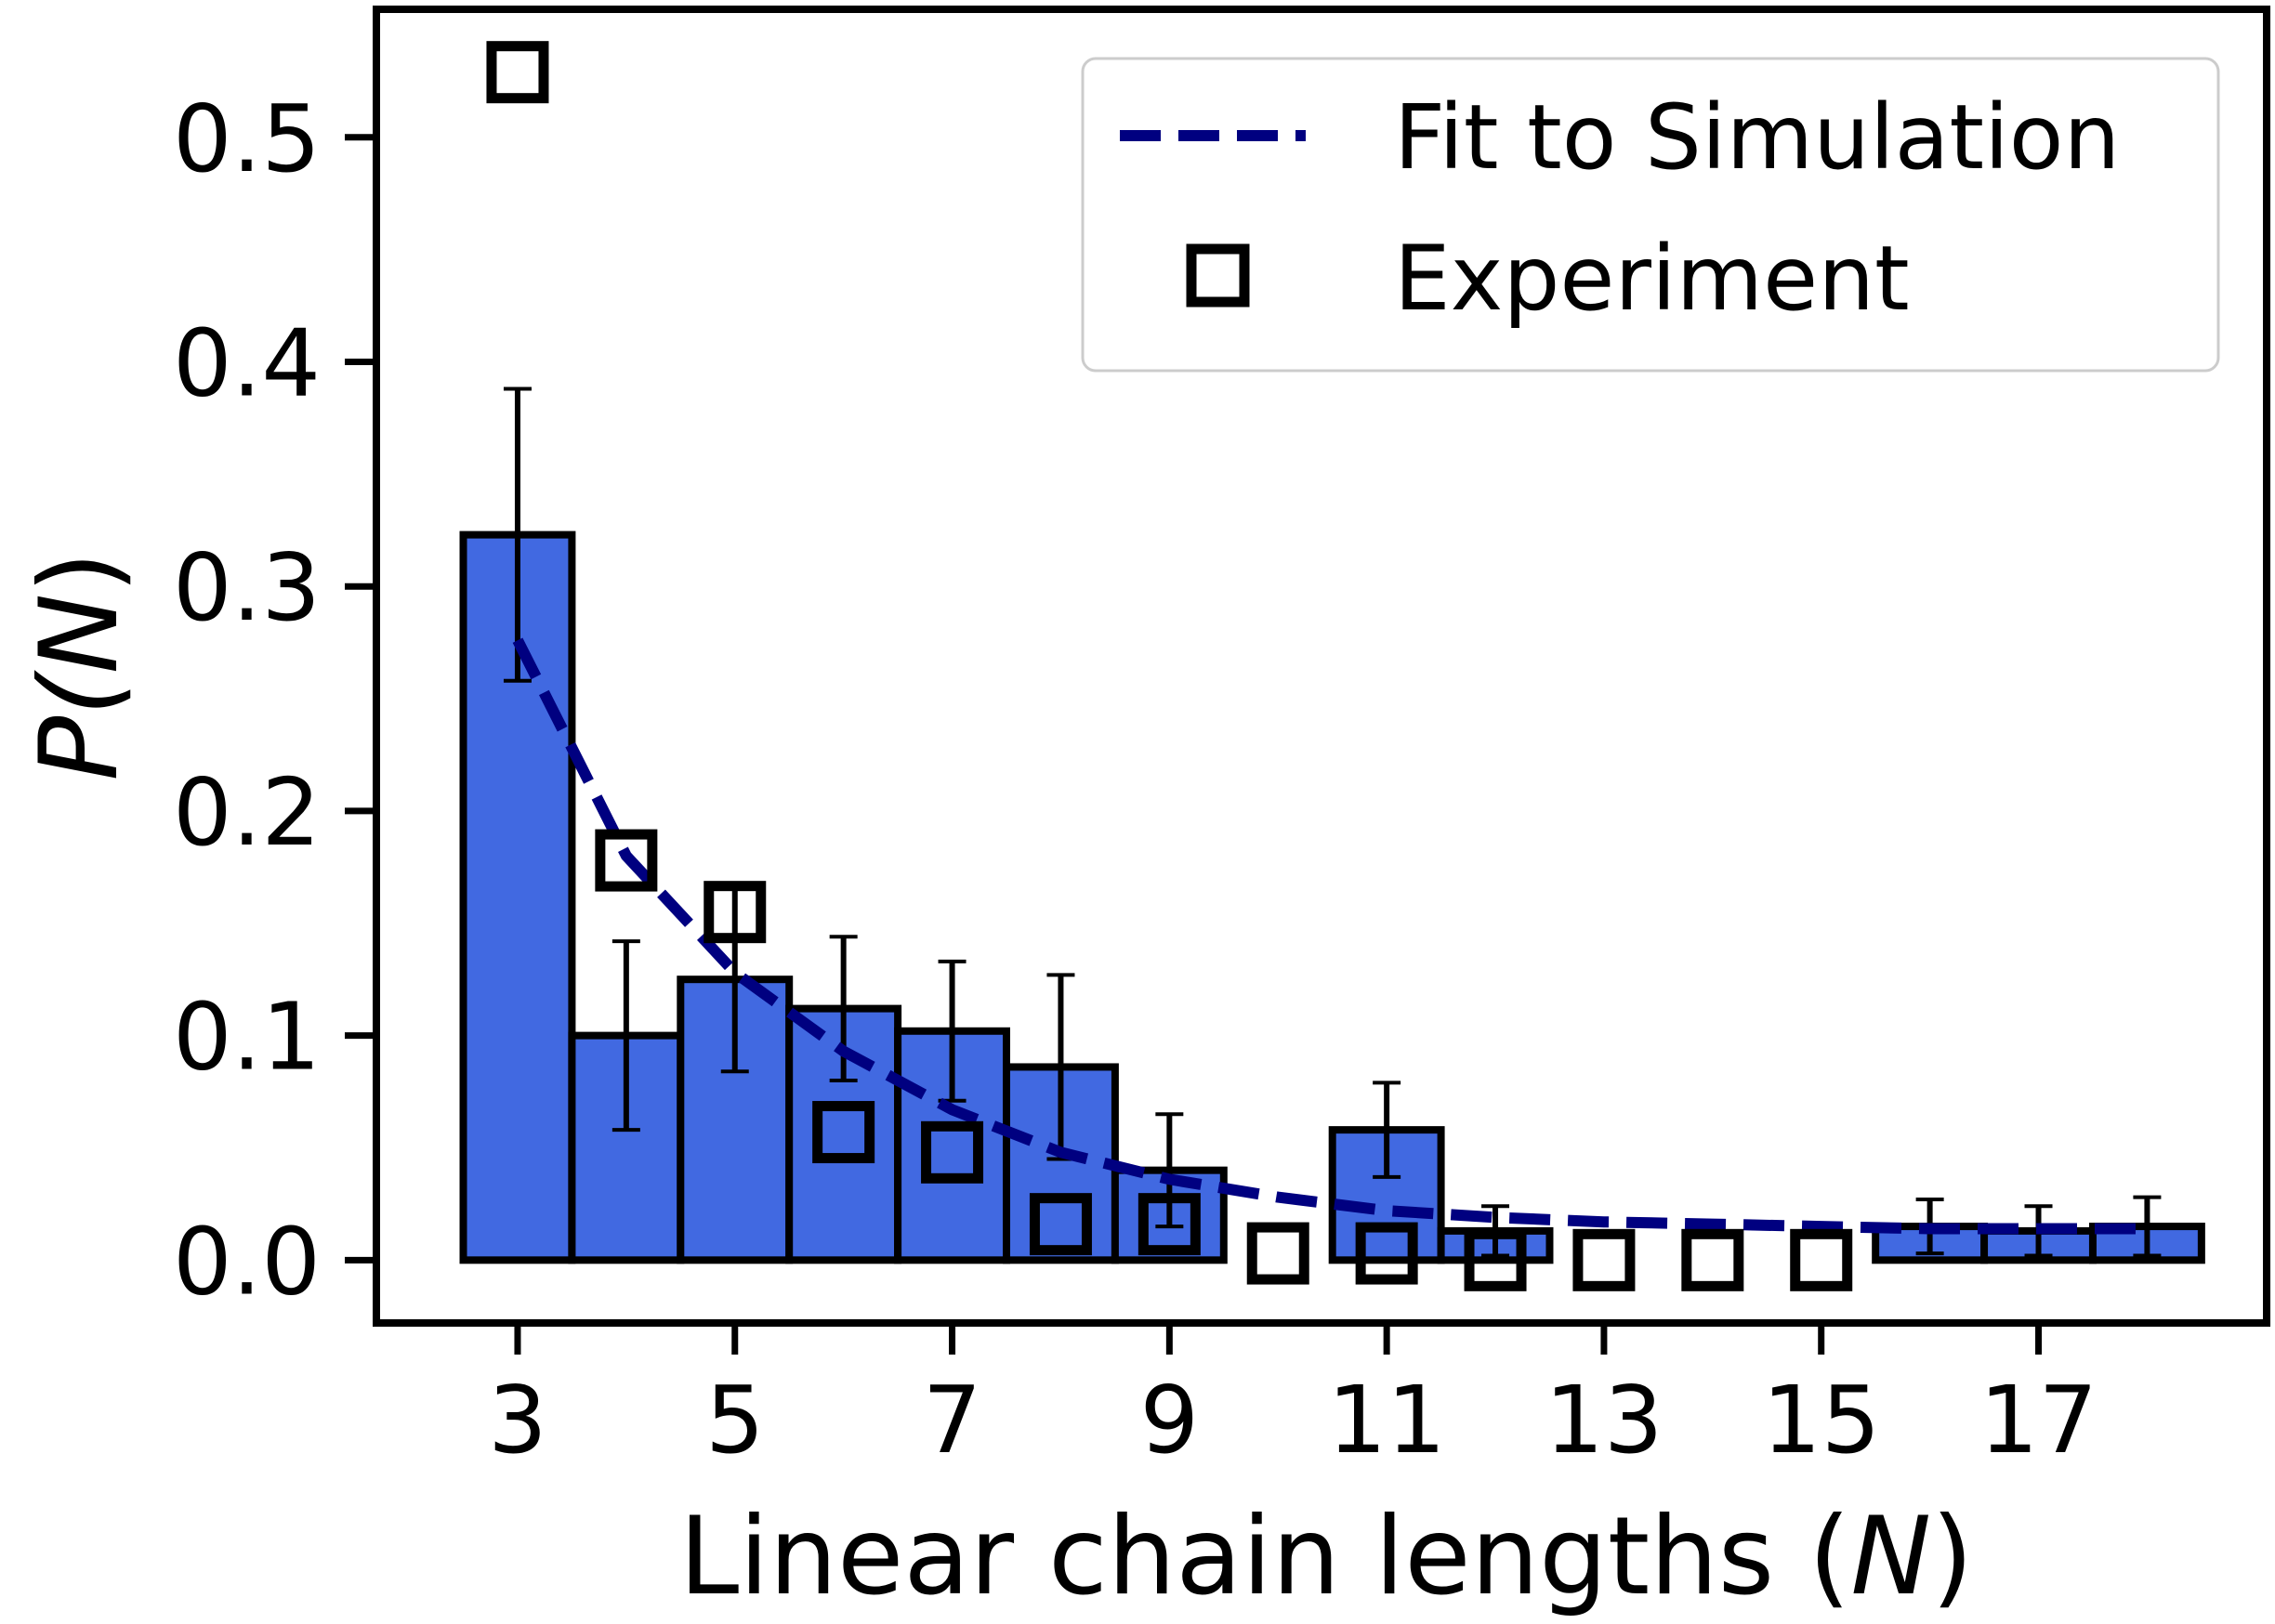 This screenshot has width=2275, height=1624. What do you see at coordinates (1757, 138) in the screenshot?
I see `legend-fit-label: Fit to Simulation` at bounding box center [1757, 138].